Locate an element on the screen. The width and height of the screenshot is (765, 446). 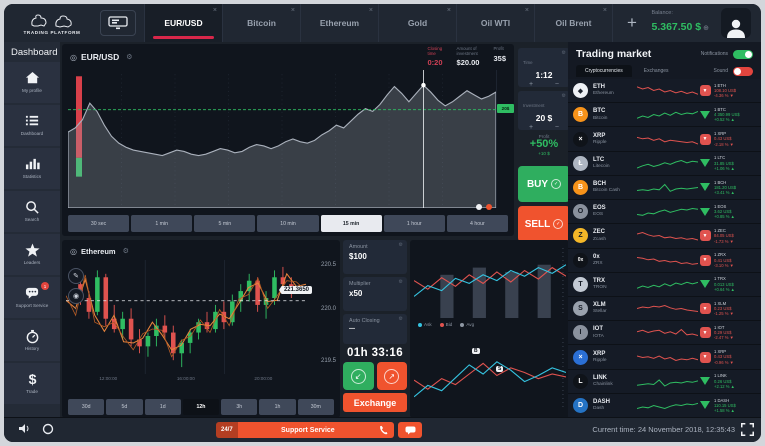
candle-timeframe-3h: 3h is located at coordinates (239, 407).